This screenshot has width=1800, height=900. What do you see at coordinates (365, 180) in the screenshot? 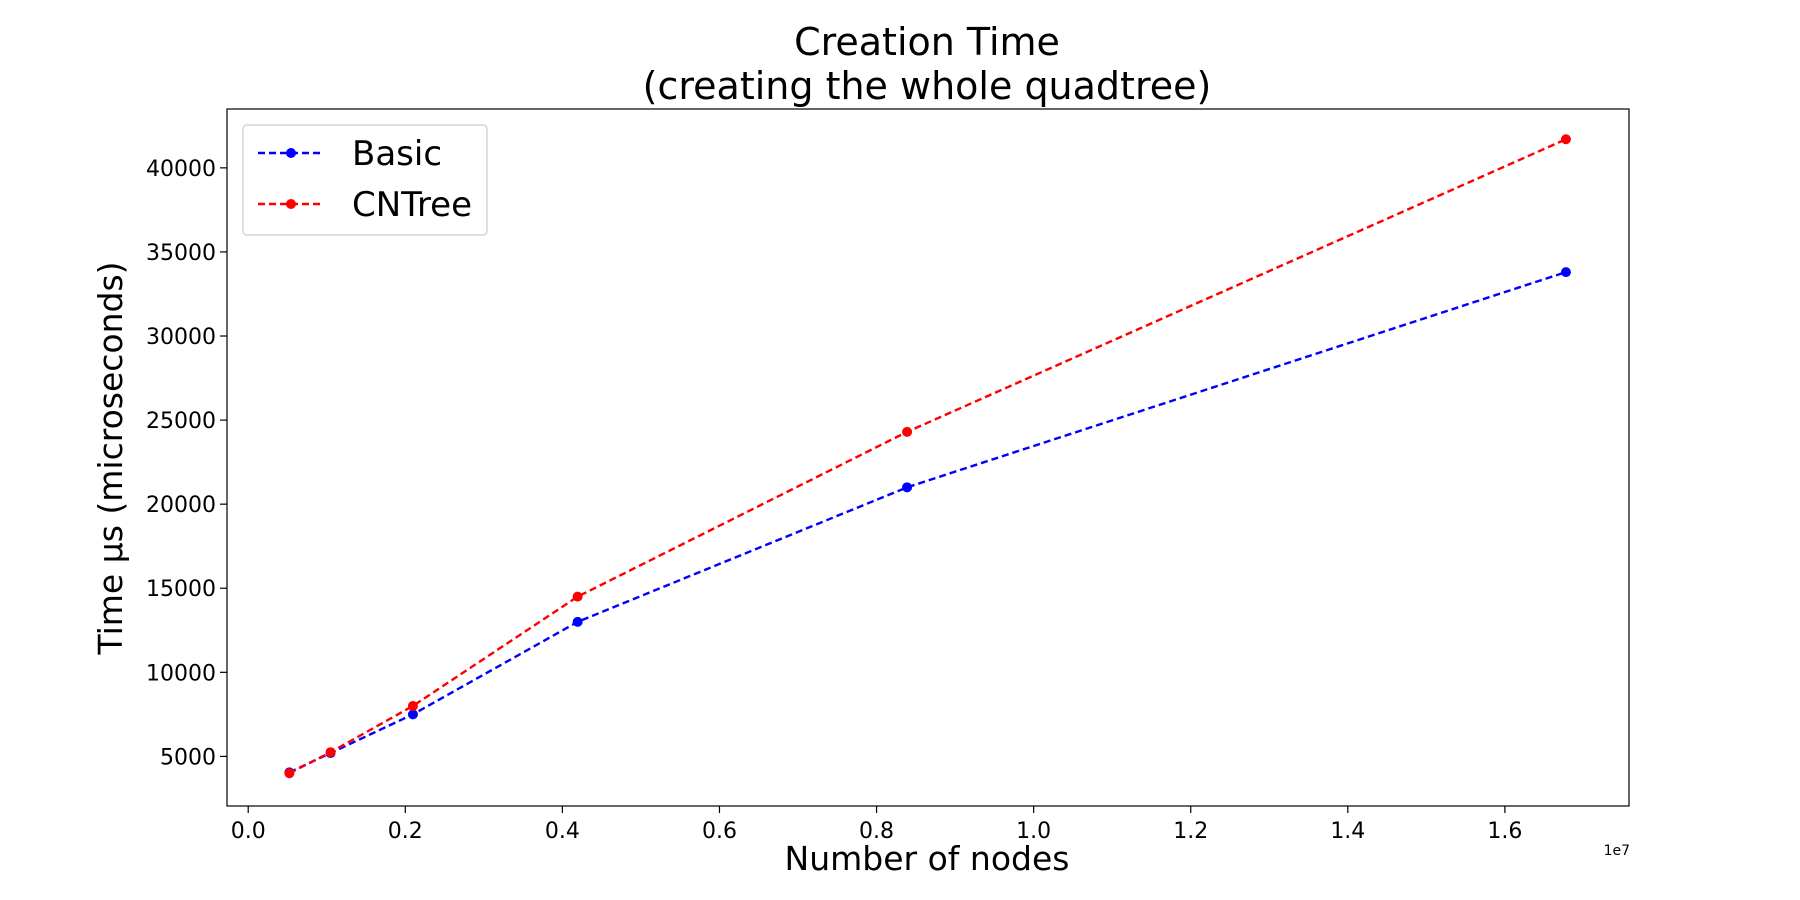
I see `legend: Basic CNTree` at bounding box center [365, 180].